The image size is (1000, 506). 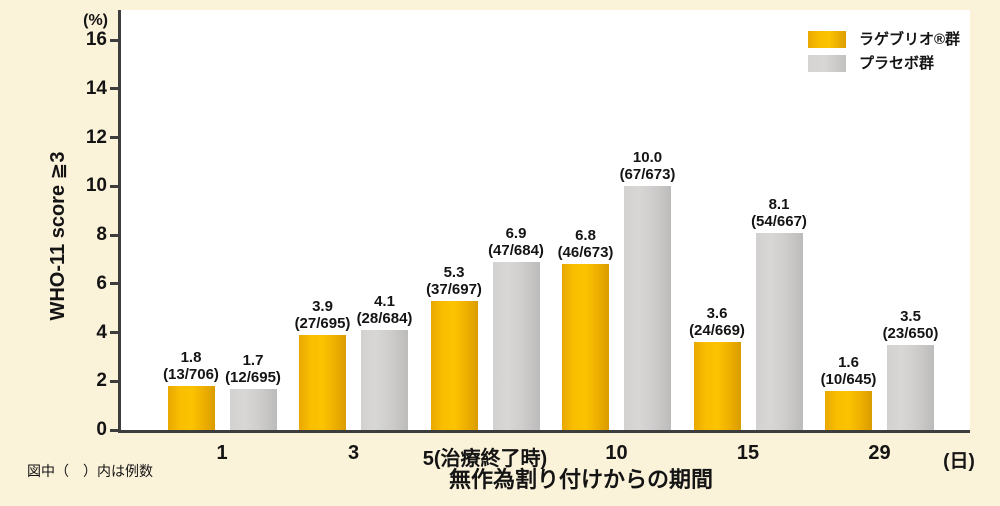 I want to click on legend-item-lagevrio: ラゲブリオ®群, so click(x=884, y=39).